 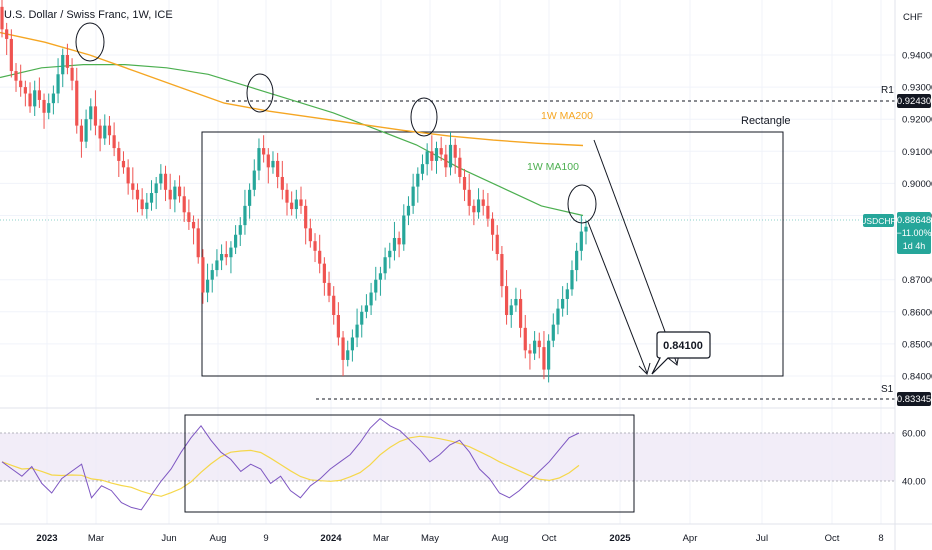 I want to click on r1-badge, so click(x=914, y=101).